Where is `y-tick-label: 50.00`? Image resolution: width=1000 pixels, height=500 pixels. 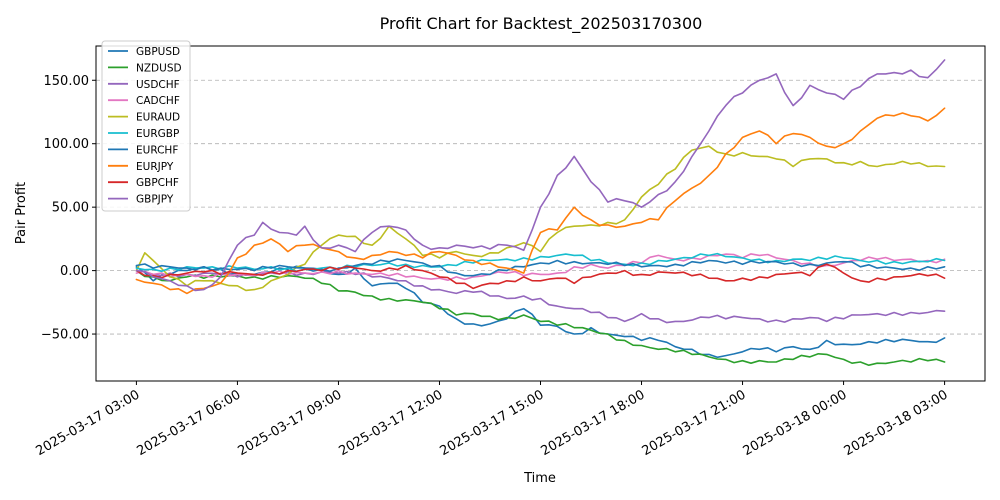
y-tick-label: 50.00 is located at coordinates (70, 208).